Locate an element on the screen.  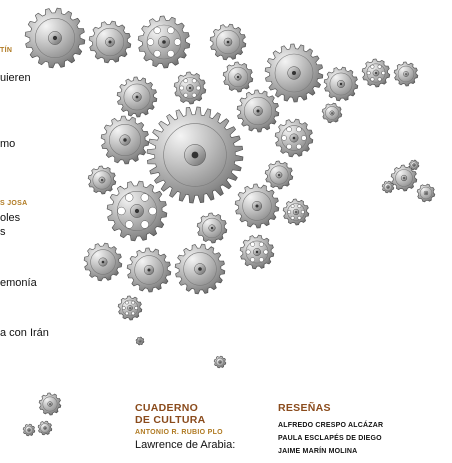
left-author-fragment: TÍN is located at coordinates (6, 50).